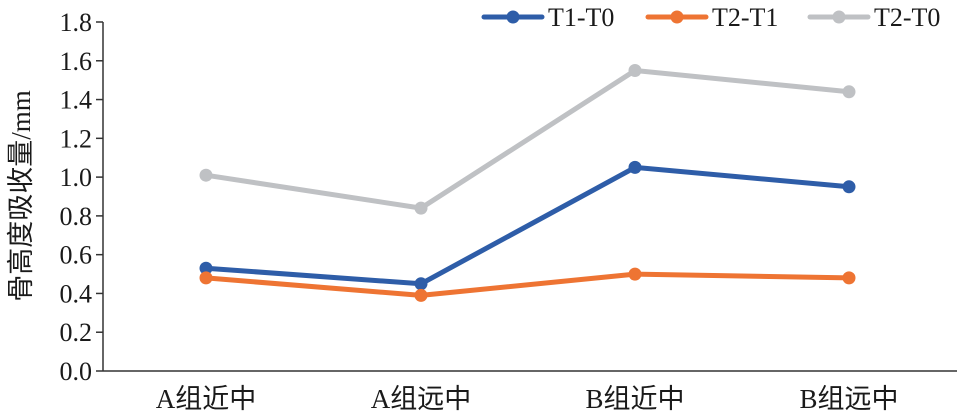 This screenshot has width=957, height=418. I want to click on legend-label: T1-T0, so click(581, 17).